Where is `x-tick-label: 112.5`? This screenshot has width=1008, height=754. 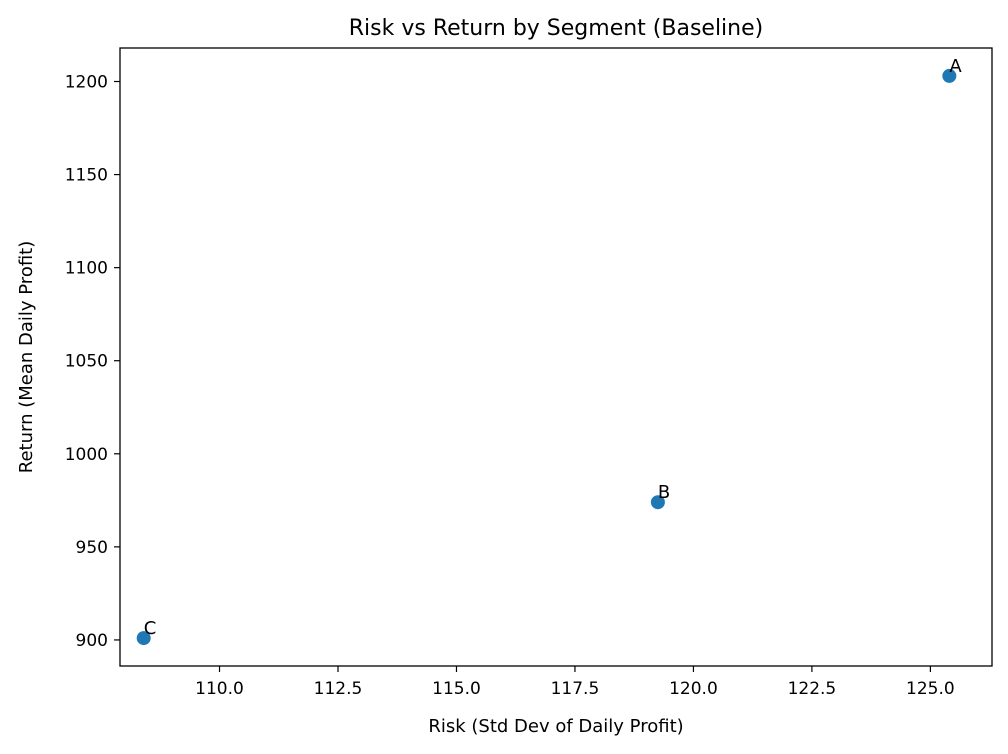
x-tick-label: 112.5 is located at coordinates (338, 689).